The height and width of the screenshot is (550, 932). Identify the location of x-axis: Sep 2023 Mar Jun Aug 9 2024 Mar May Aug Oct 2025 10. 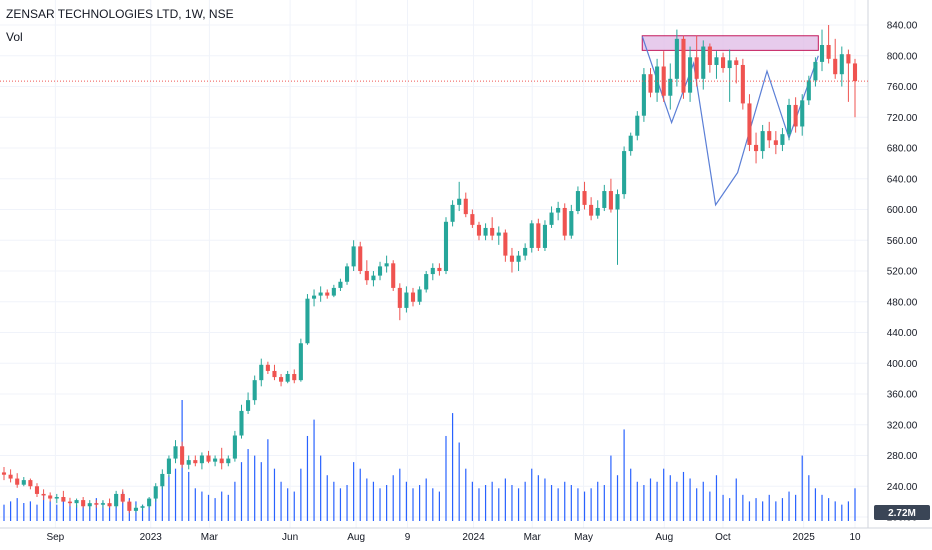
(453, 537).